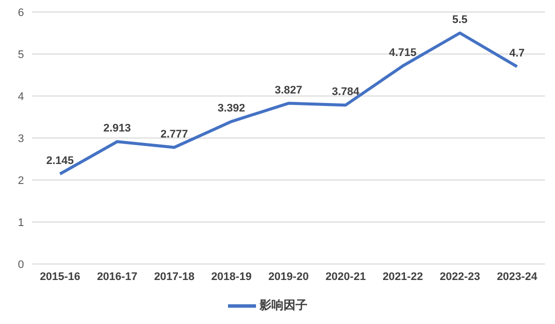  I want to click on x-tick-label: 2016-17, so click(117, 276).